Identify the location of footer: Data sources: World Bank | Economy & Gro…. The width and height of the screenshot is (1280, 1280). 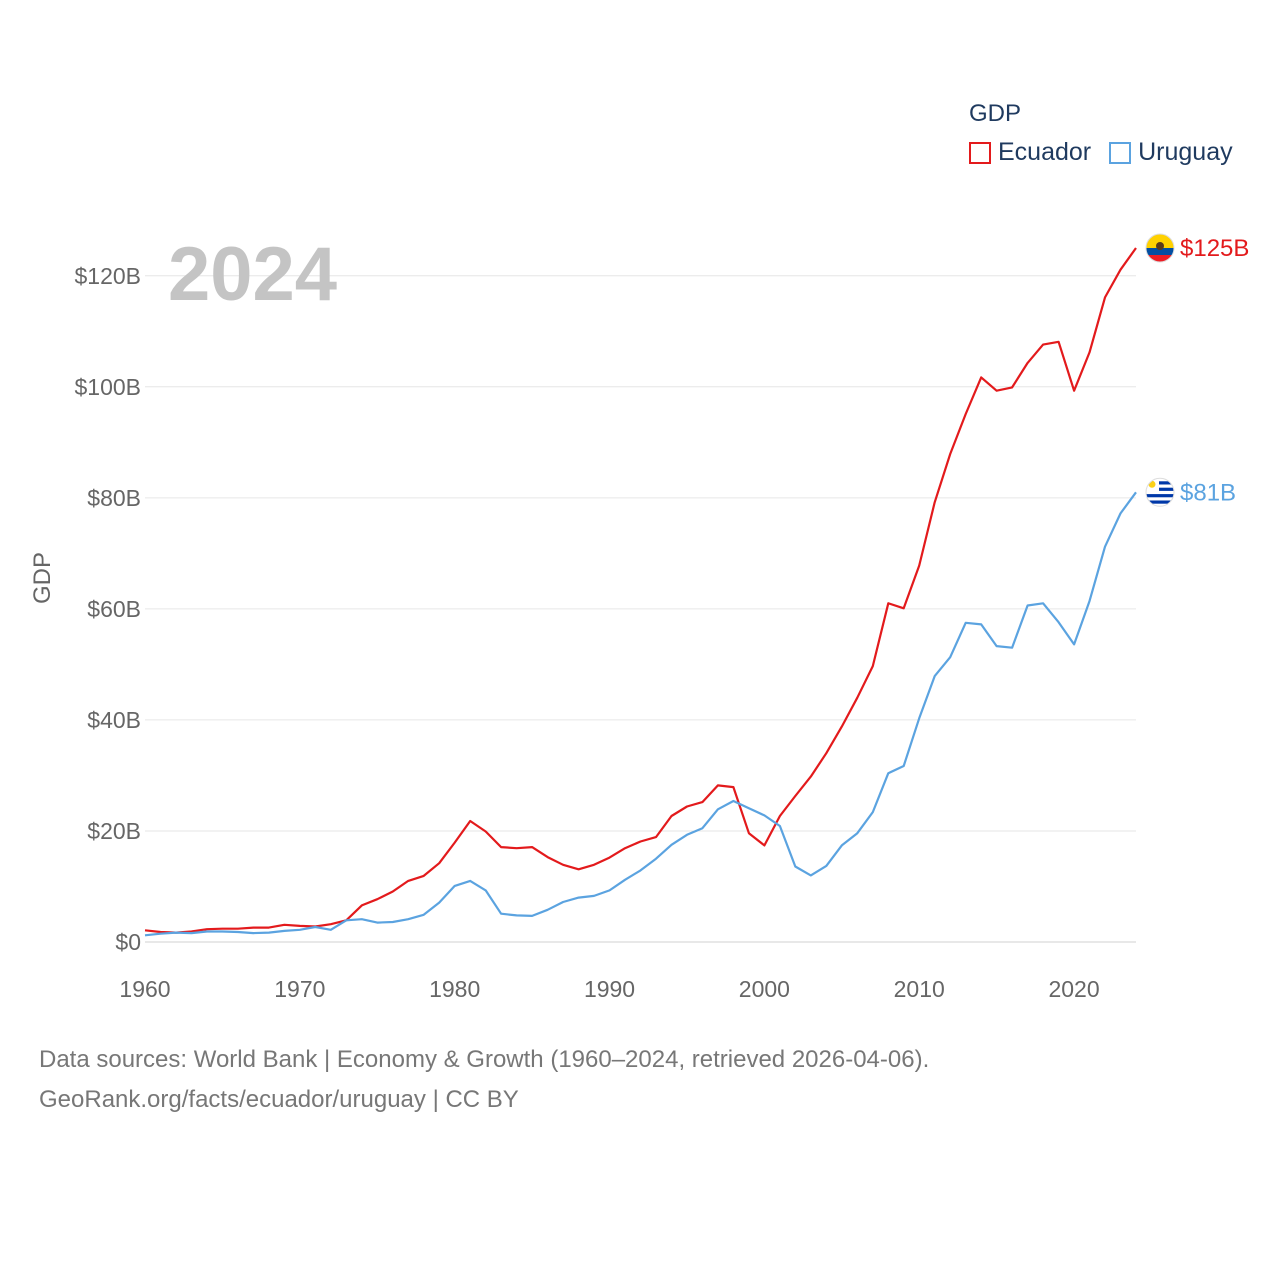
(484, 1080).